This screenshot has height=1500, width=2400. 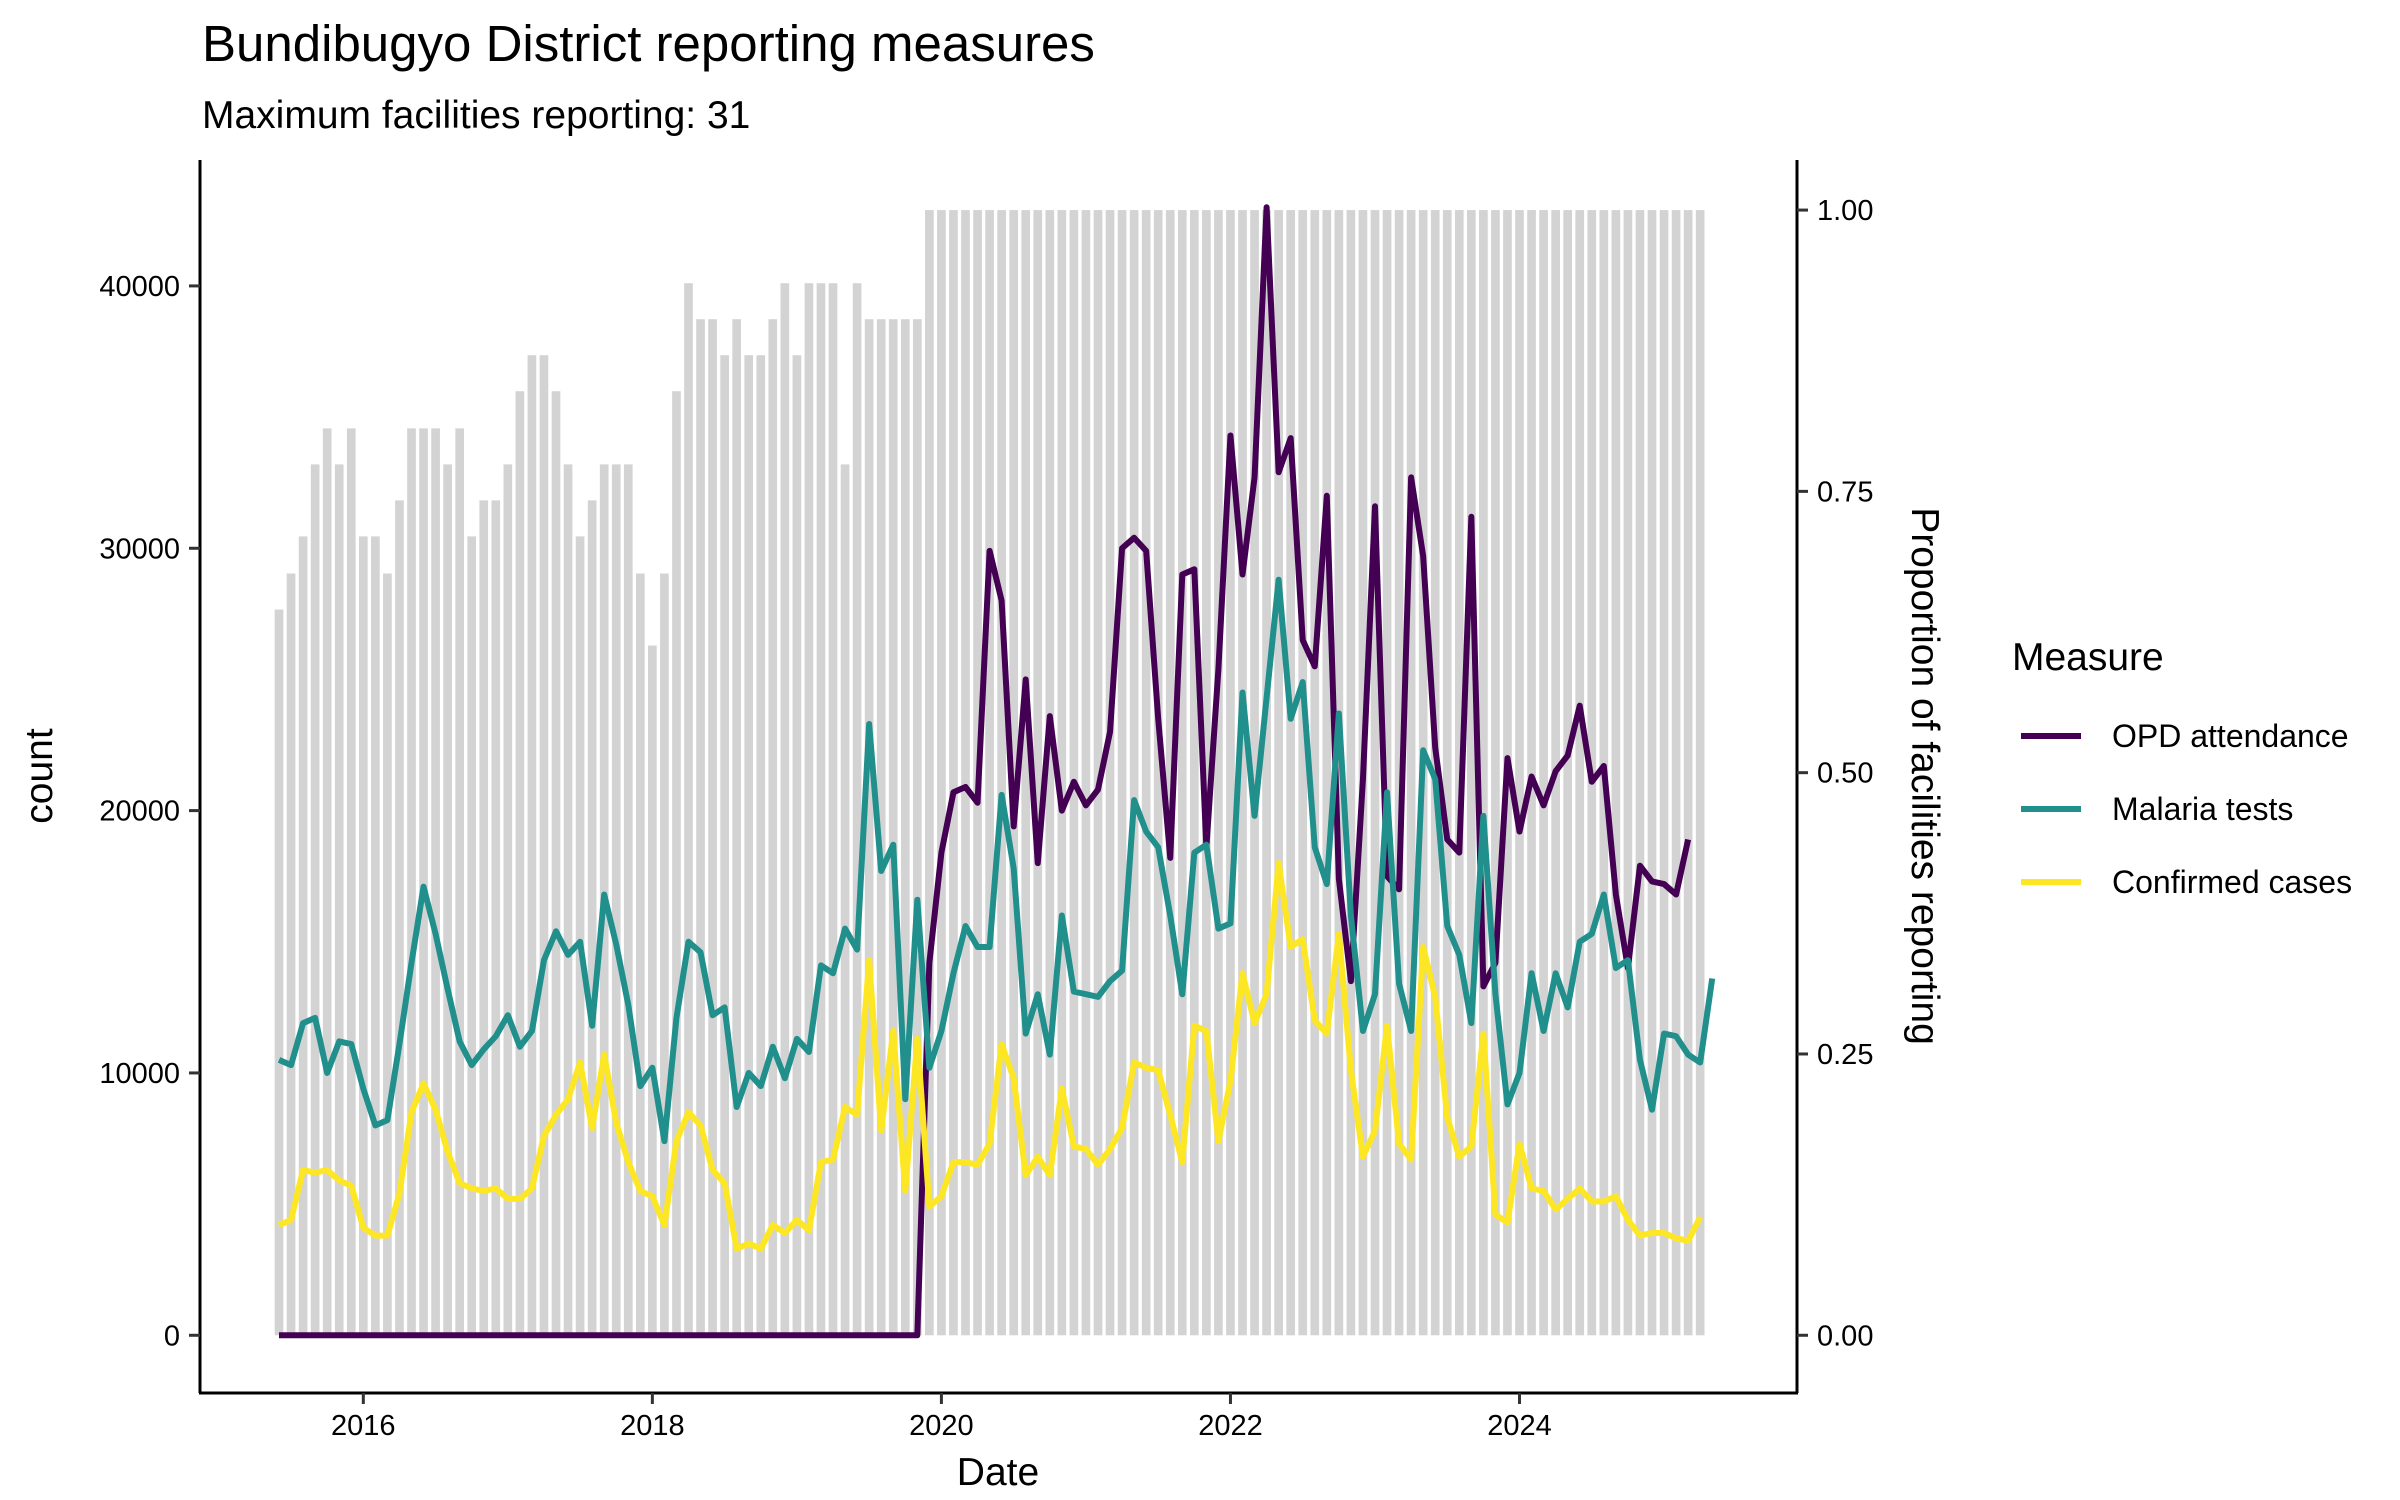 What do you see at coordinates (1230, 1426) in the screenshot?
I see `x-tick-label: 2022` at bounding box center [1230, 1426].